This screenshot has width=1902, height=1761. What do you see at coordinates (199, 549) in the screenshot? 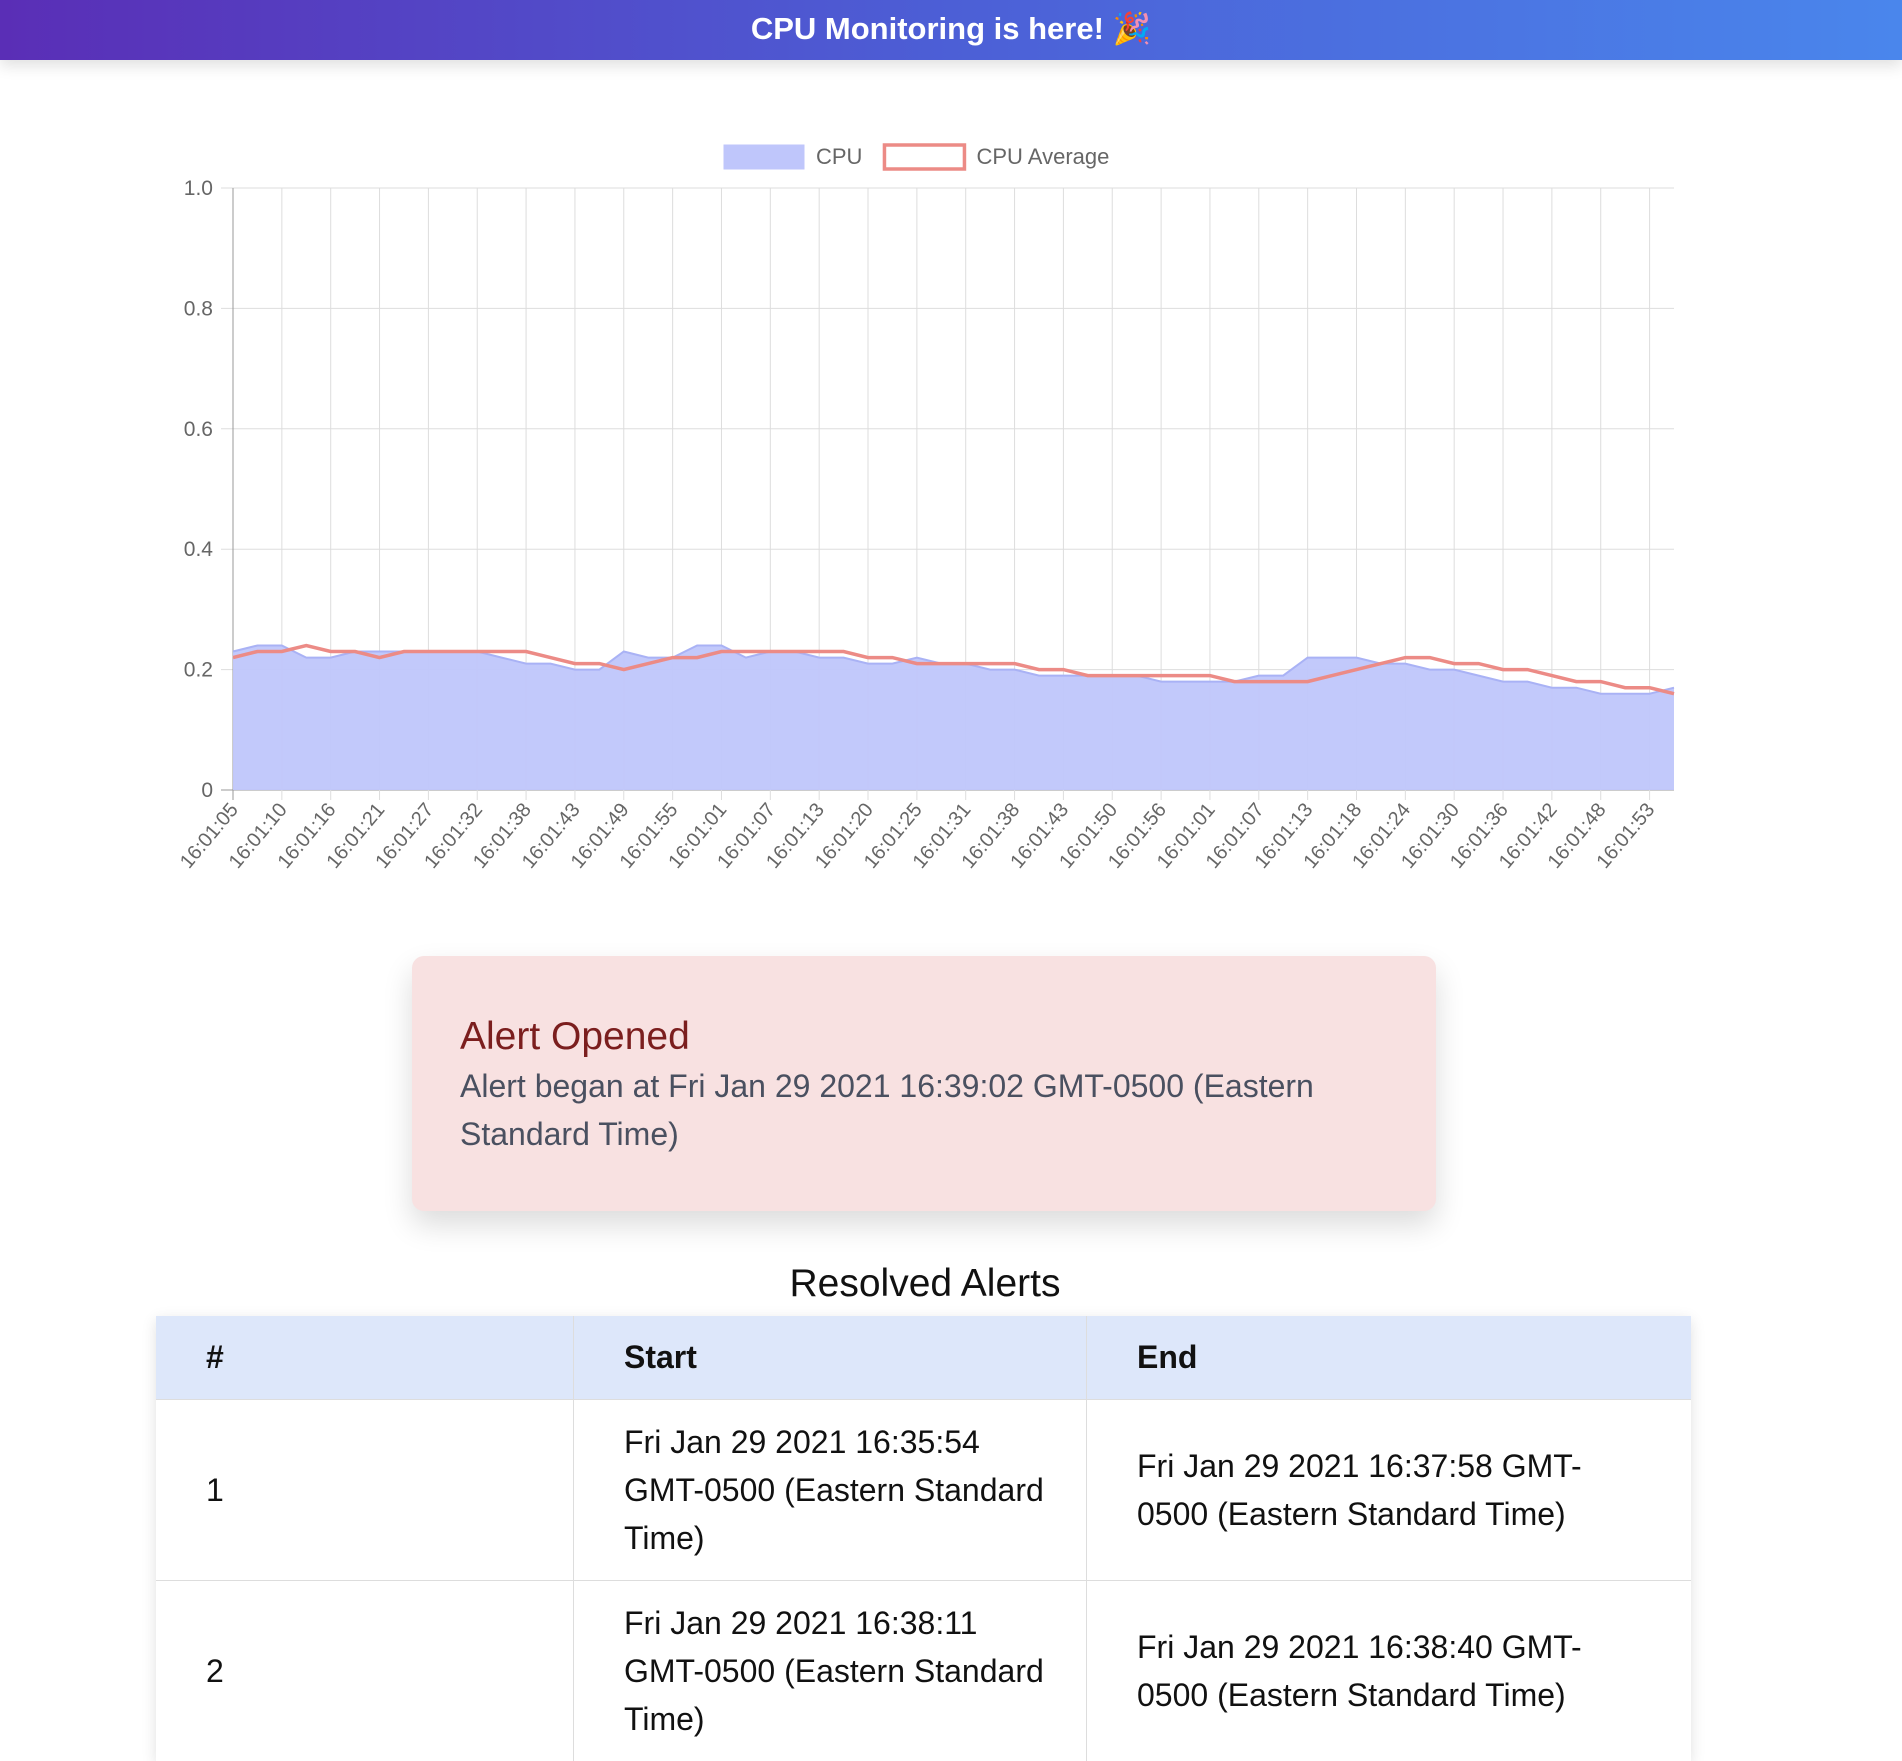
I see `y-tick-label: 0.4` at bounding box center [199, 549].